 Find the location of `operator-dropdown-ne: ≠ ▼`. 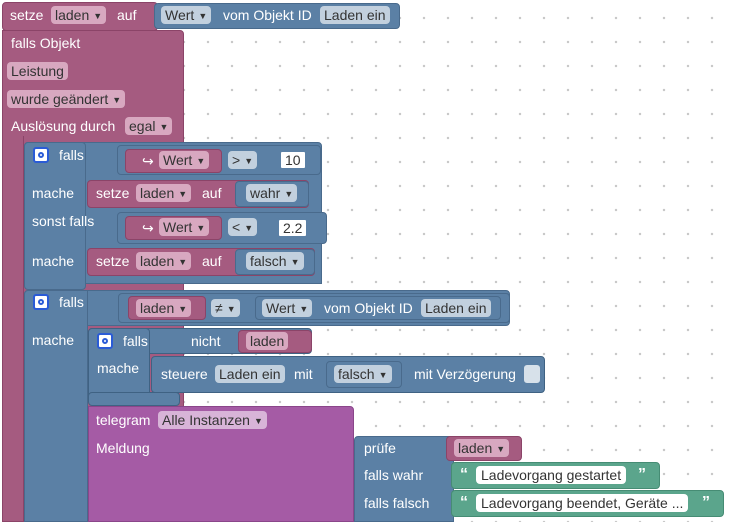

operator-dropdown-ne: ≠ ▼ is located at coordinates (225, 308).